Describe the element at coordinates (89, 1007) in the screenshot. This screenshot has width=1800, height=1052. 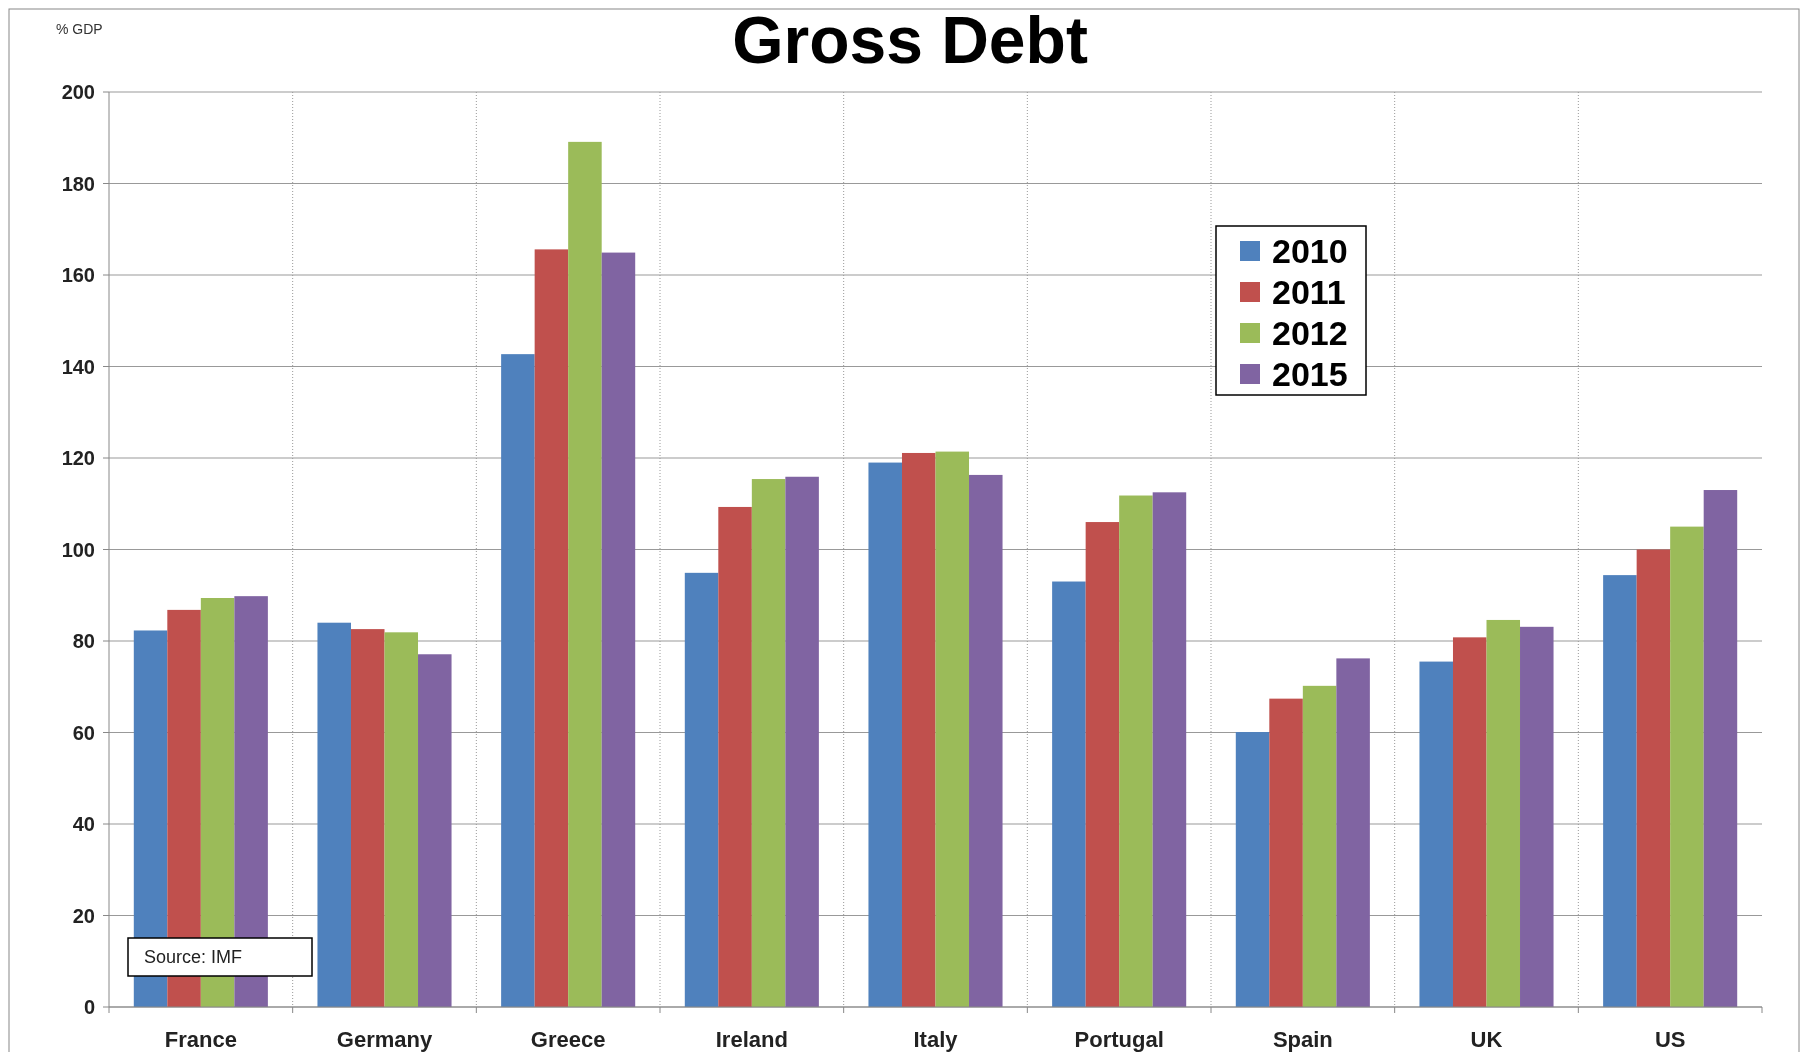
I see `y-tick-label: 0` at that location.